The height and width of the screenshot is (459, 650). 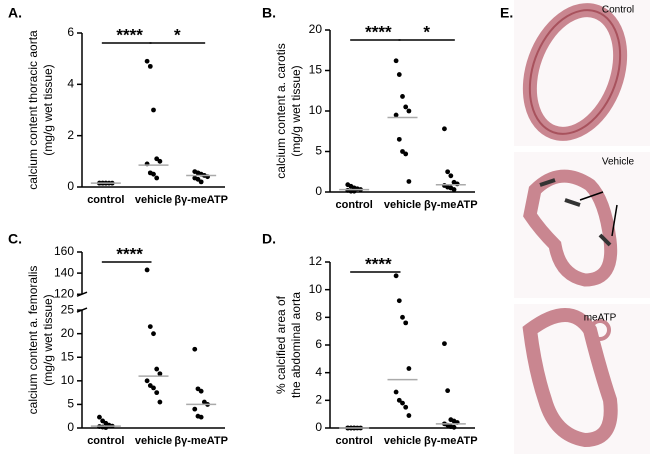 I want to click on y-tick-label: 160, so click(x=64, y=251).